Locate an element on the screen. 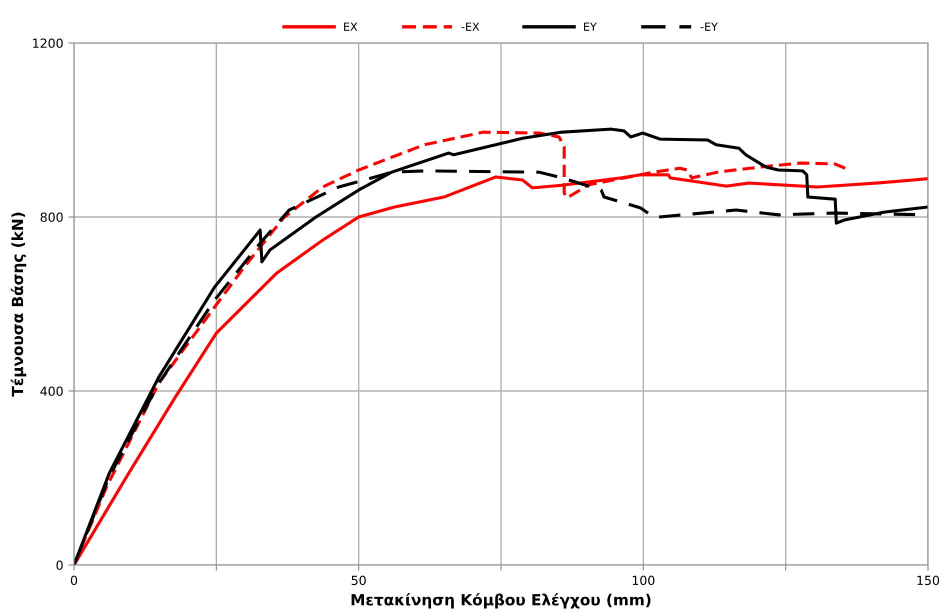 Image resolution: width=952 pixels, height=616 pixels. legend-label: EX is located at coordinates (351, 26).